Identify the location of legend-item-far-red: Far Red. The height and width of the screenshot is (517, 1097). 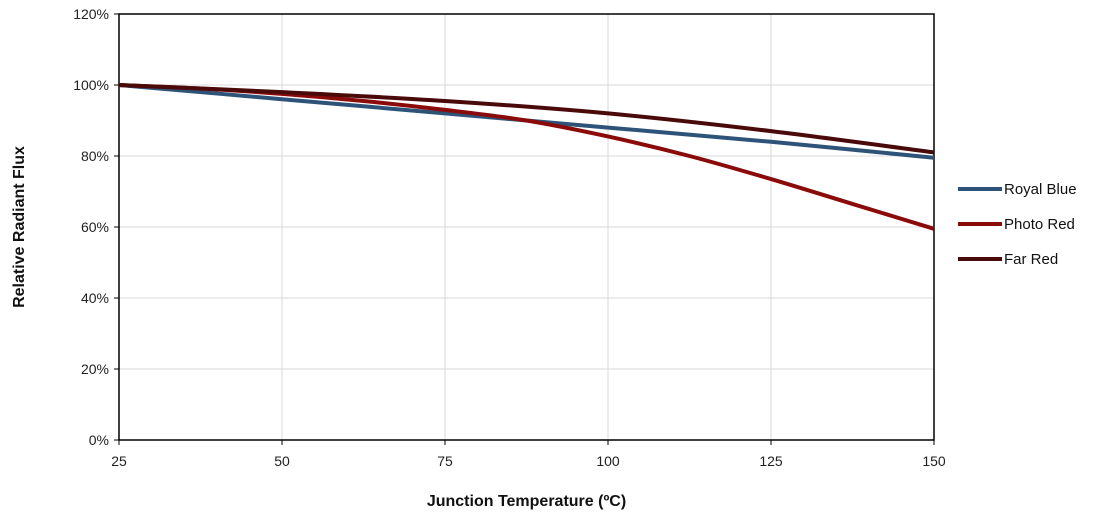
(1008, 259).